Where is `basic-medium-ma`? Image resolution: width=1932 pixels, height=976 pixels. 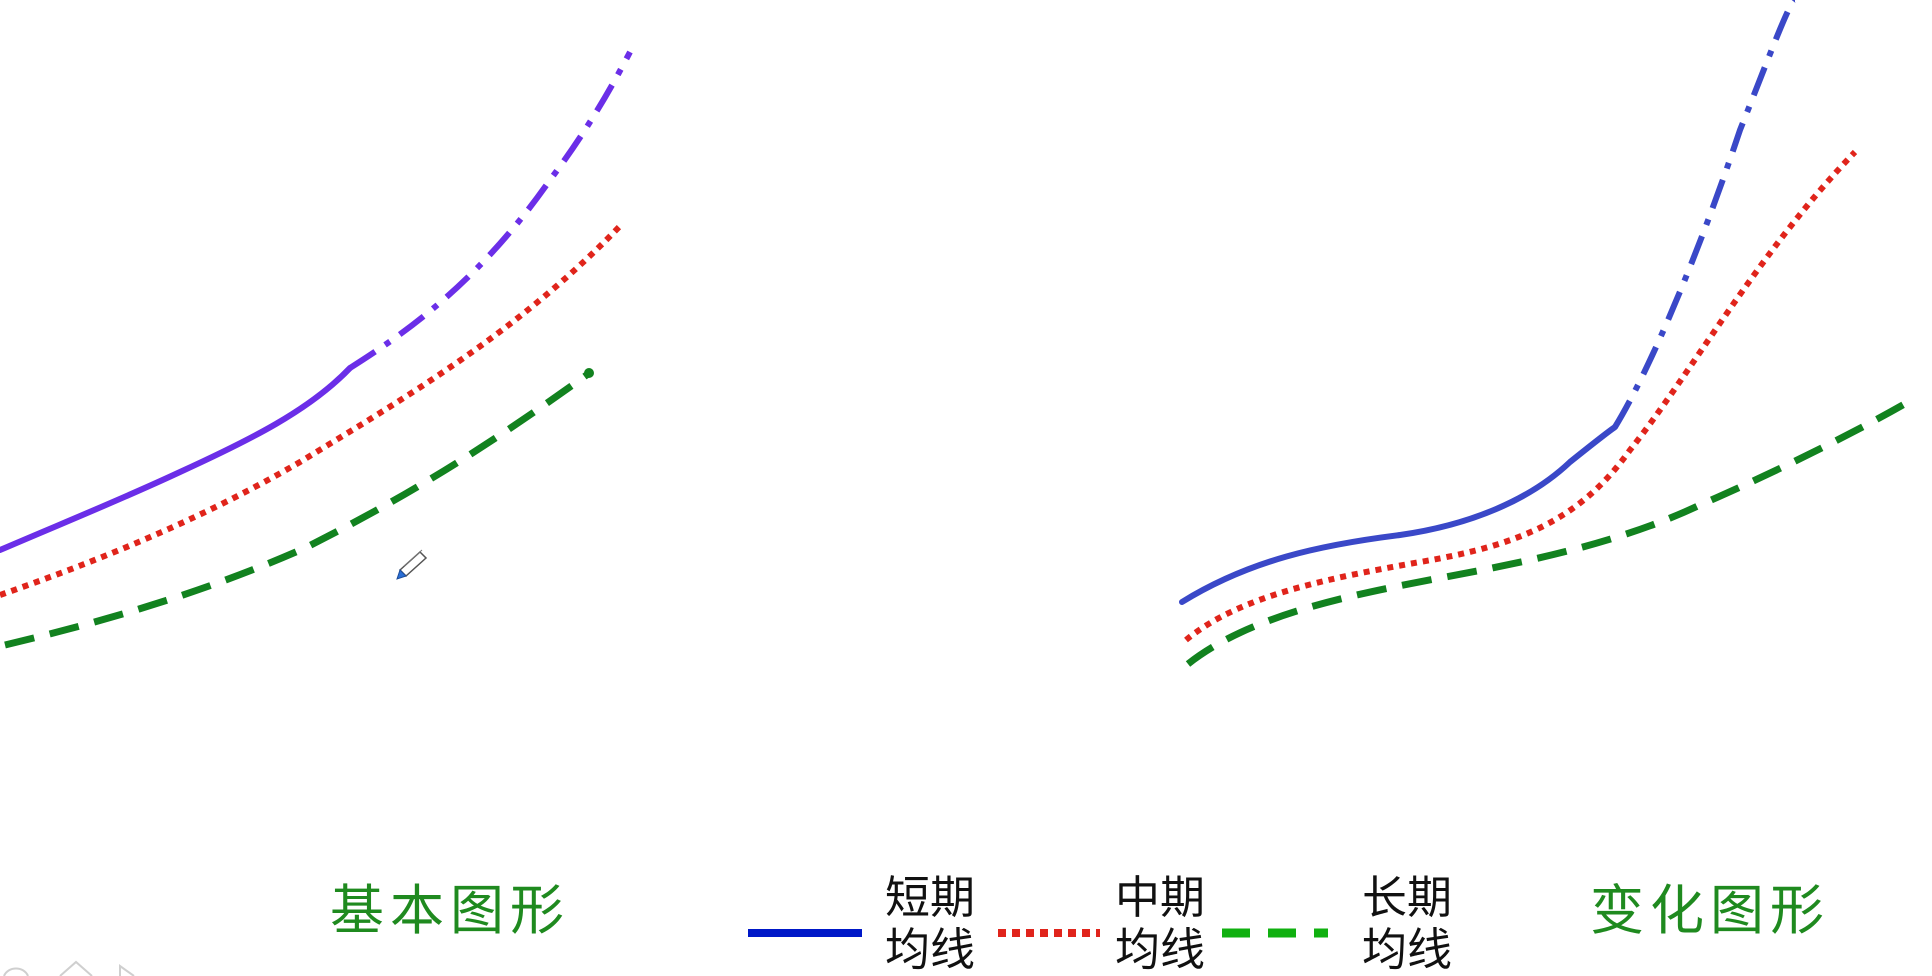
basic-medium-ma is located at coordinates (310, 410).